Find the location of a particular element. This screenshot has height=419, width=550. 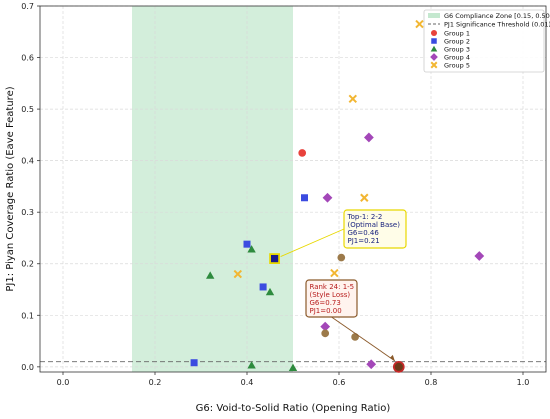

legend-label-group-3: Group 3 is located at coordinates (457, 50).